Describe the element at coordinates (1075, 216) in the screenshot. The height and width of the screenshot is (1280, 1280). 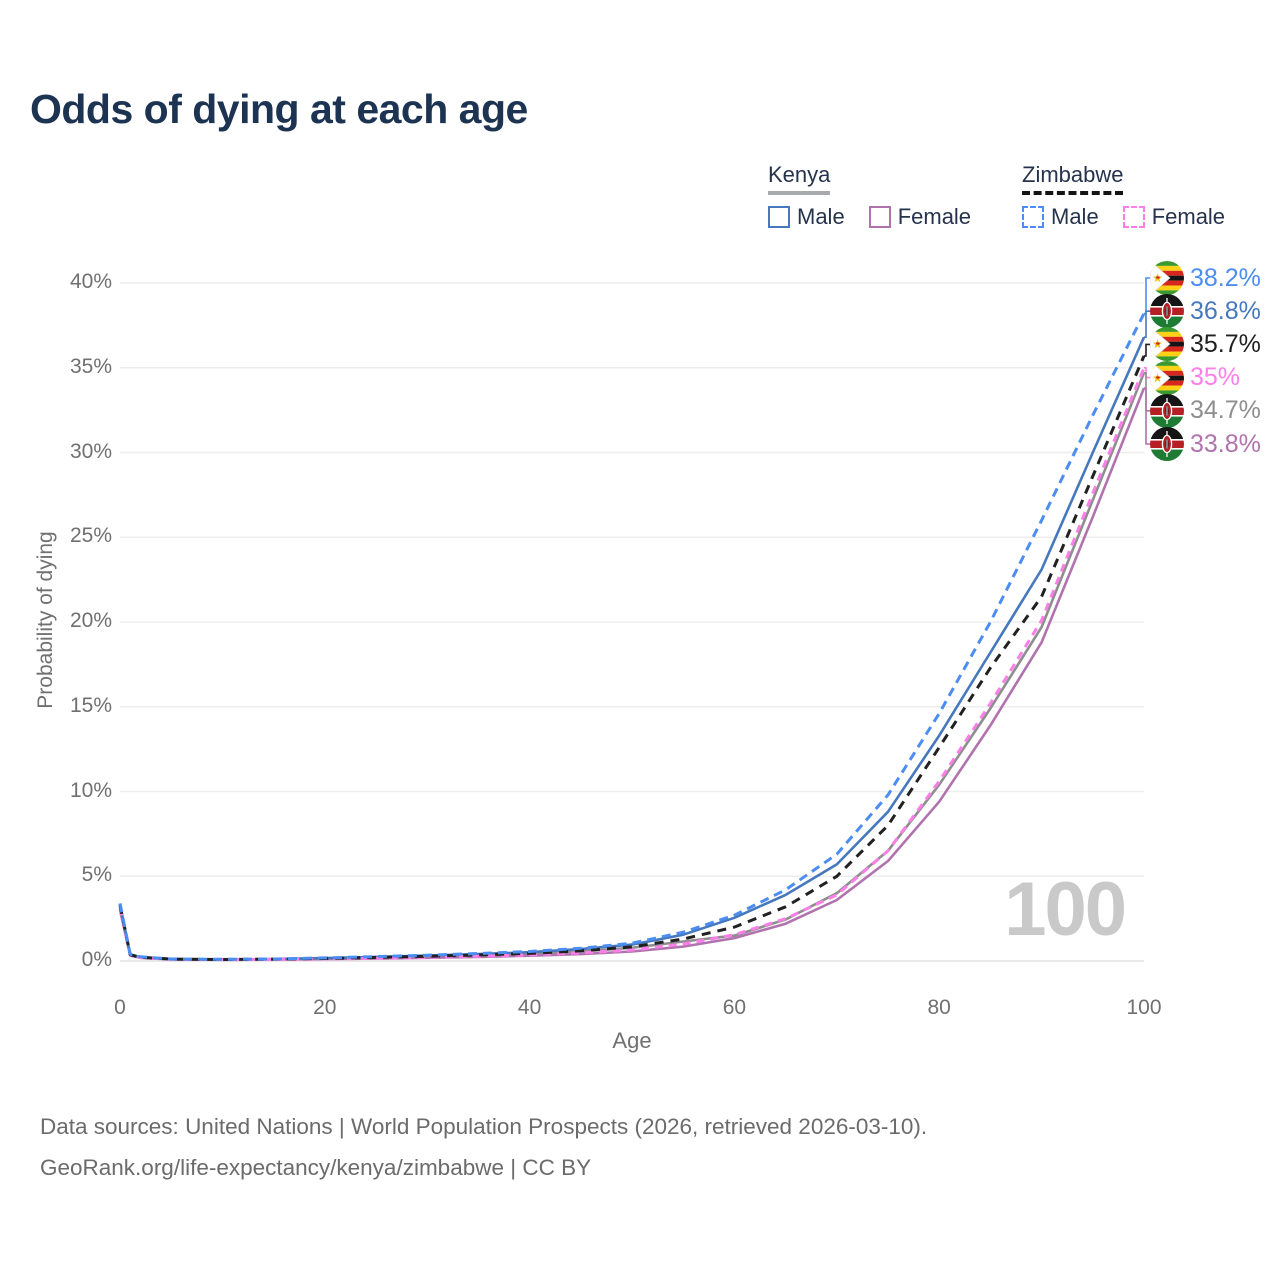
I see `legend-label-zimbabwe-male: Male` at that location.